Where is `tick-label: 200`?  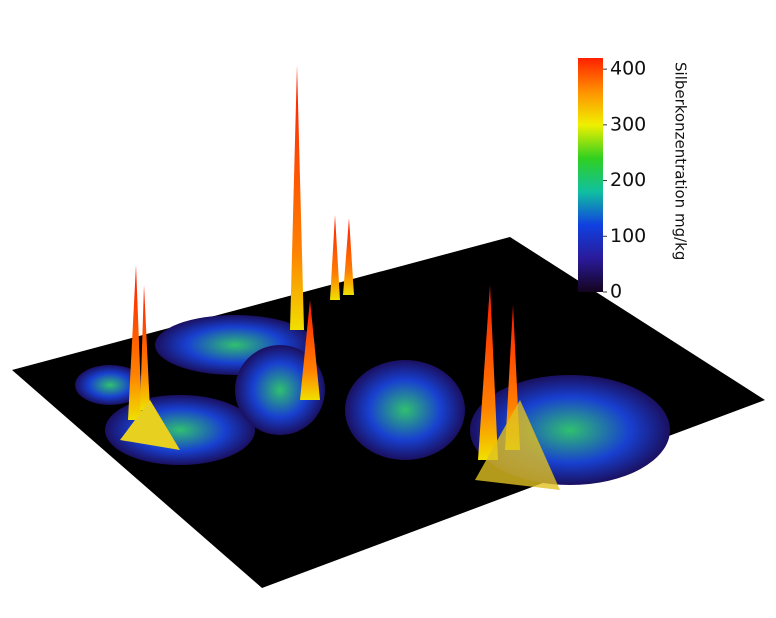 tick-label: 200 is located at coordinates (628, 180).